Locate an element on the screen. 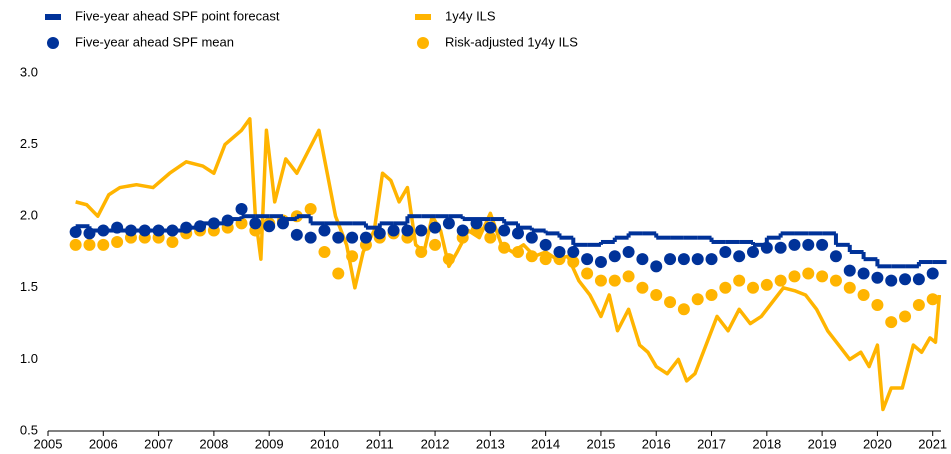 This screenshot has width=951, height=454. x-tick-label: 2009 is located at coordinates (269, 443).